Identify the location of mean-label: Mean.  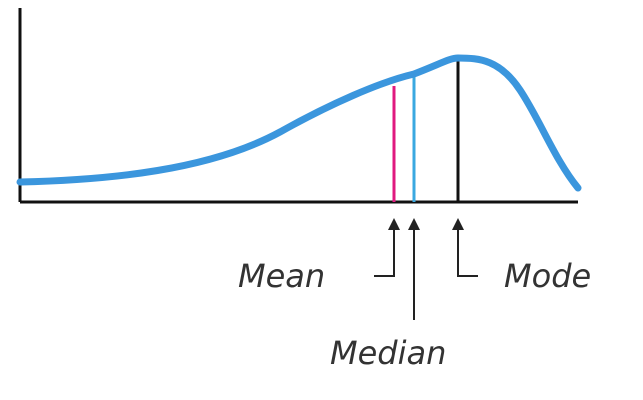
(281, 276).